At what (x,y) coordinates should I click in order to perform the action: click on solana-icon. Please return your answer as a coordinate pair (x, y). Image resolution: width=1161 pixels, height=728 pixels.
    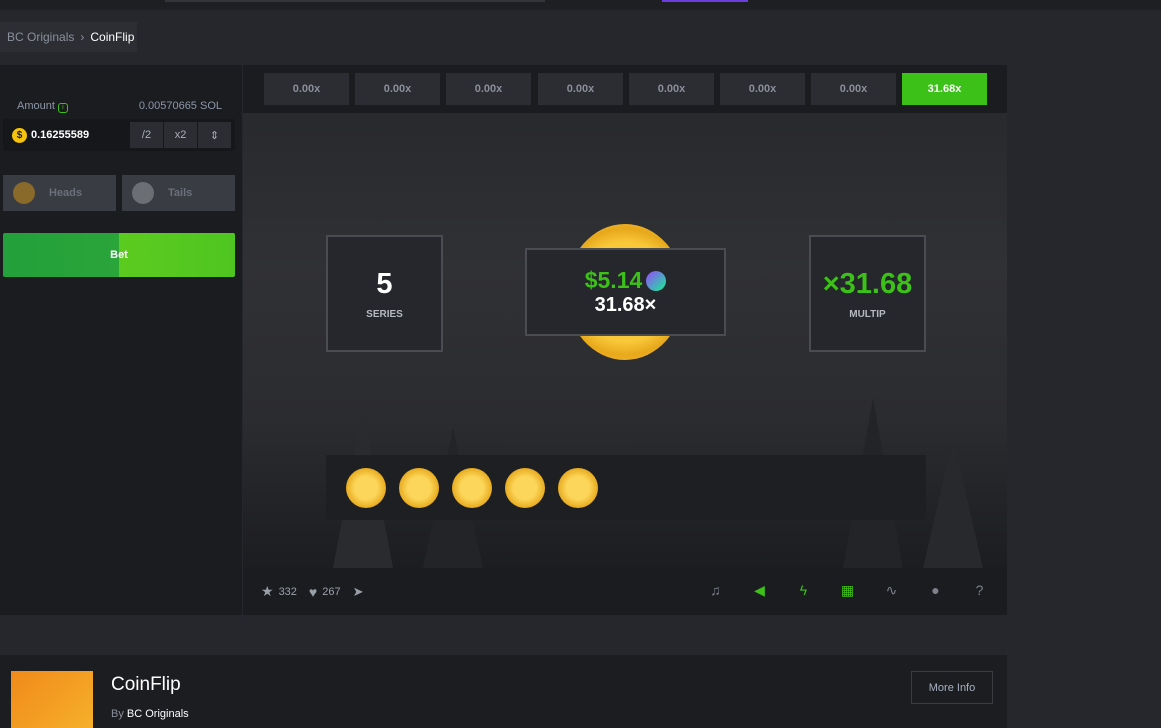
    Looking at the image, I should click on (656, 280).